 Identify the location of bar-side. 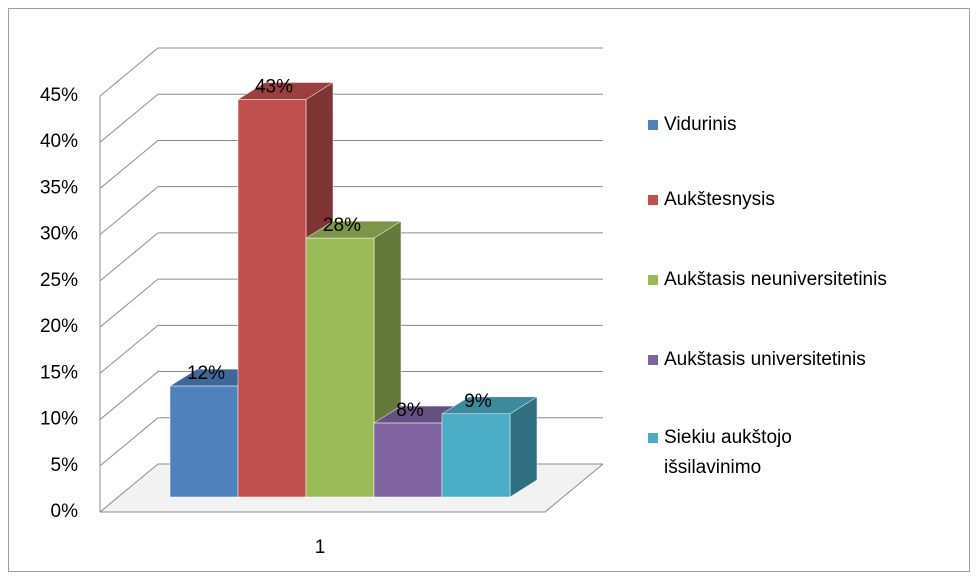
(523, 447).